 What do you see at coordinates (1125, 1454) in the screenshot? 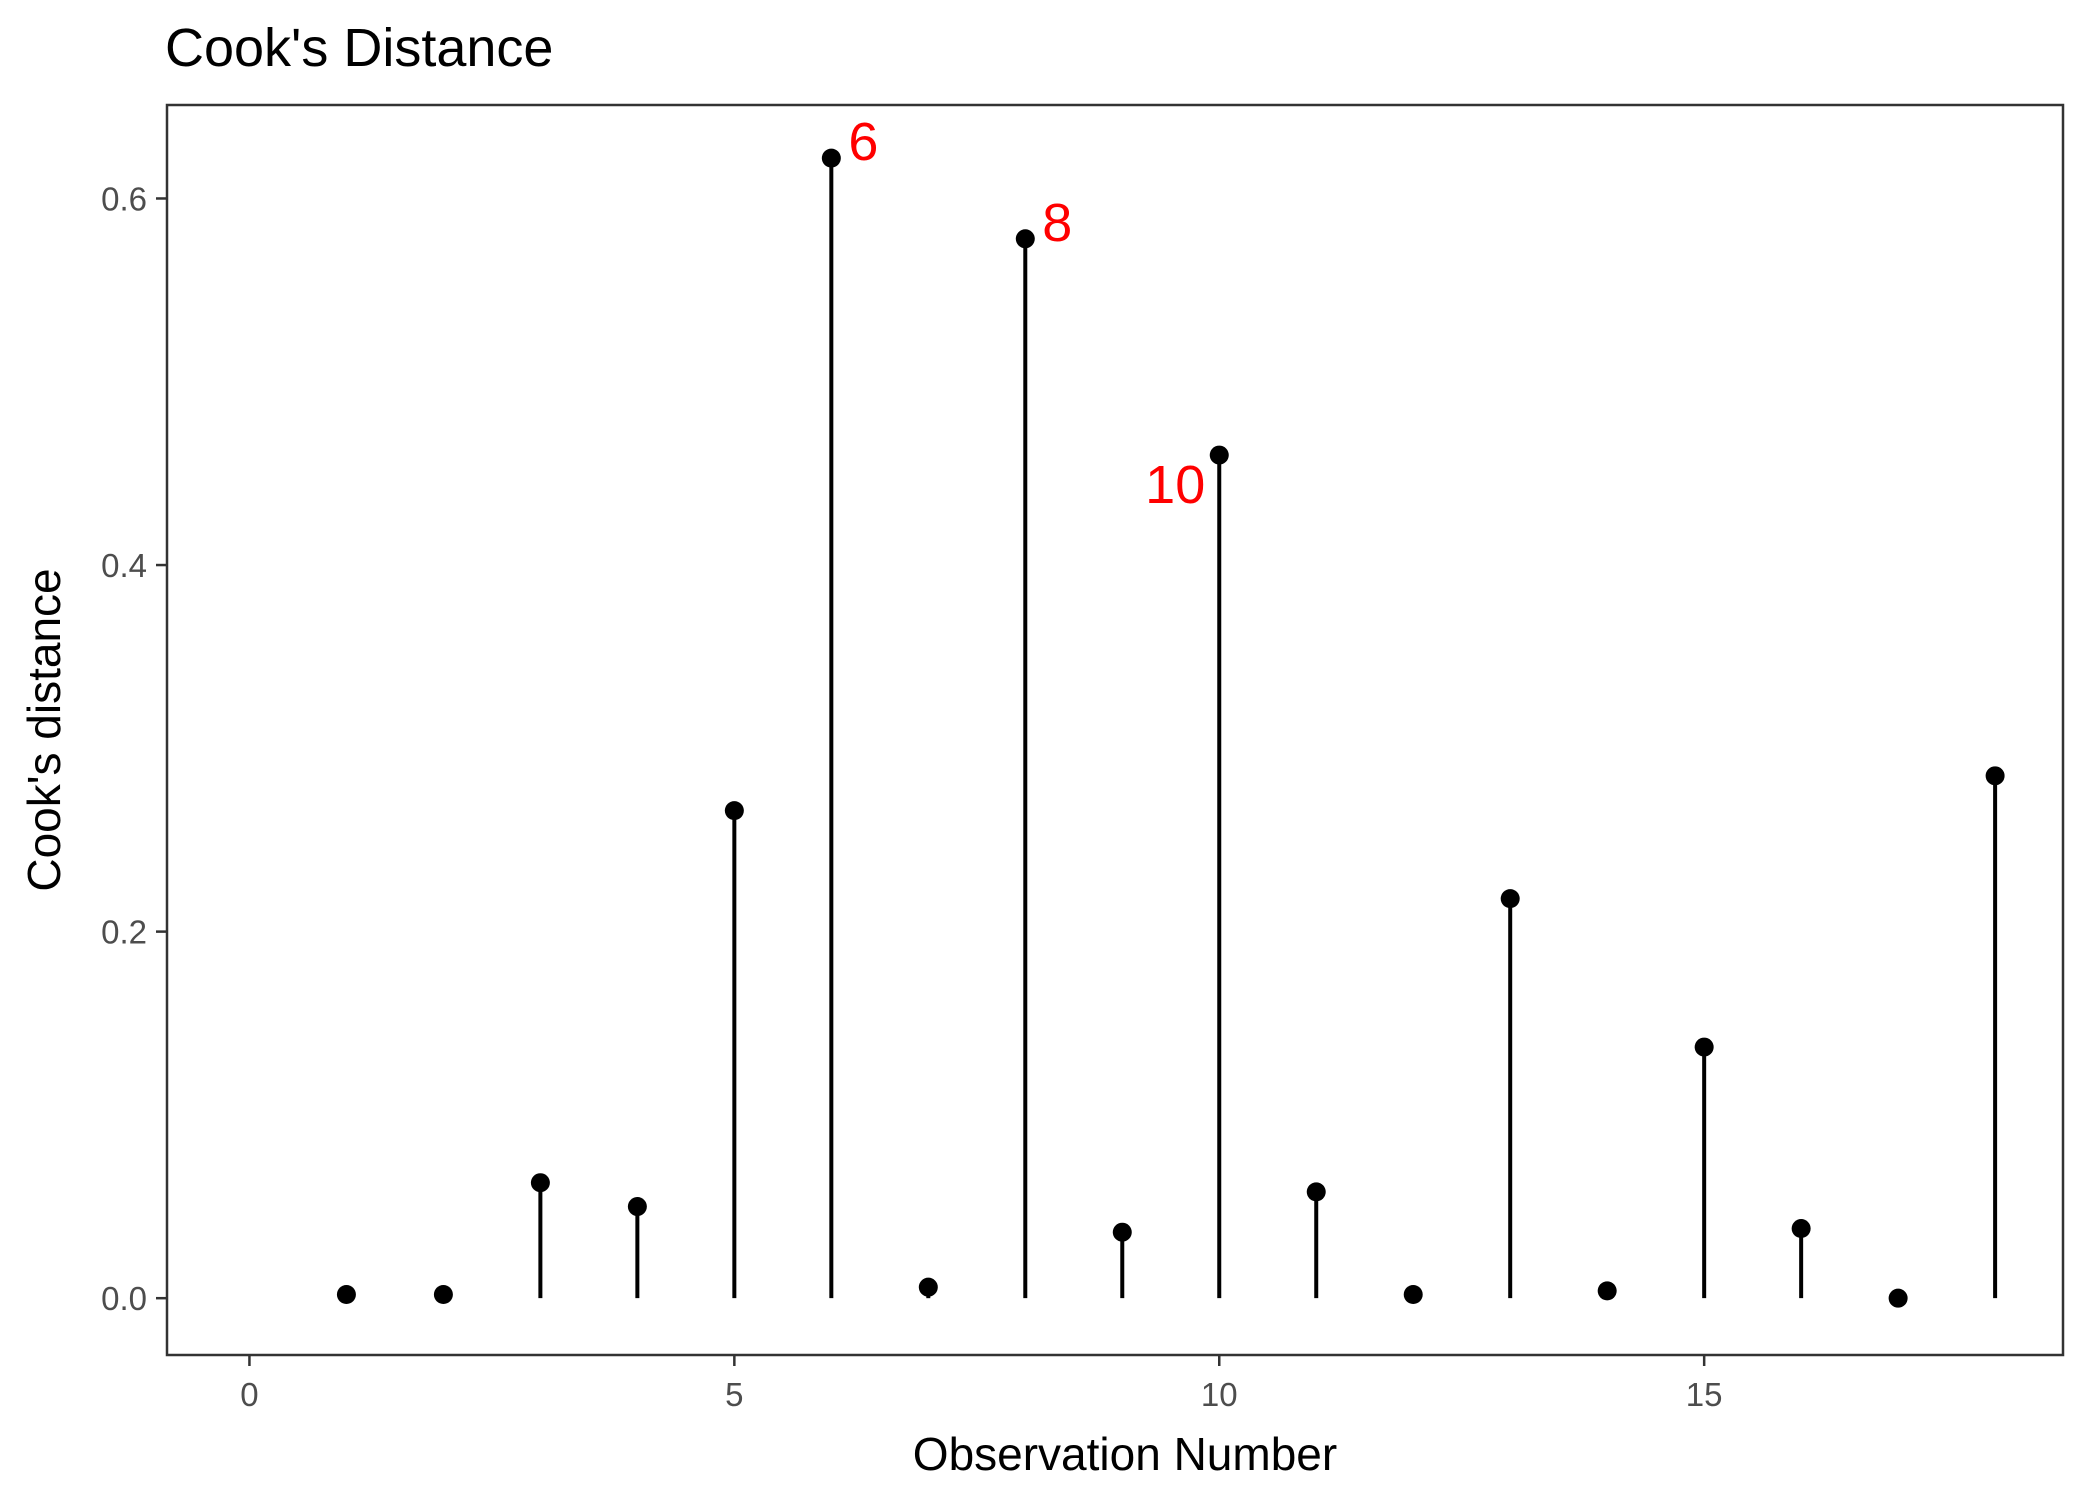
I see `x-axis-title: Observation Number` at bounding box center [1125, 1454].